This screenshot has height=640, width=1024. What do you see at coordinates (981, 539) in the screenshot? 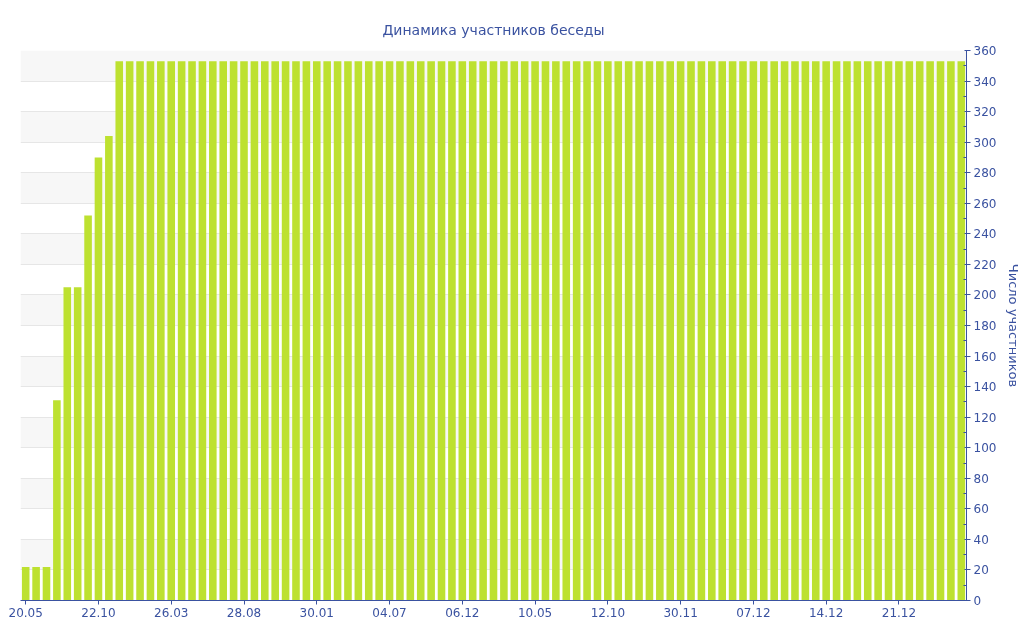
I see `y-tick-label: 40` at bounding box center [981, 539].